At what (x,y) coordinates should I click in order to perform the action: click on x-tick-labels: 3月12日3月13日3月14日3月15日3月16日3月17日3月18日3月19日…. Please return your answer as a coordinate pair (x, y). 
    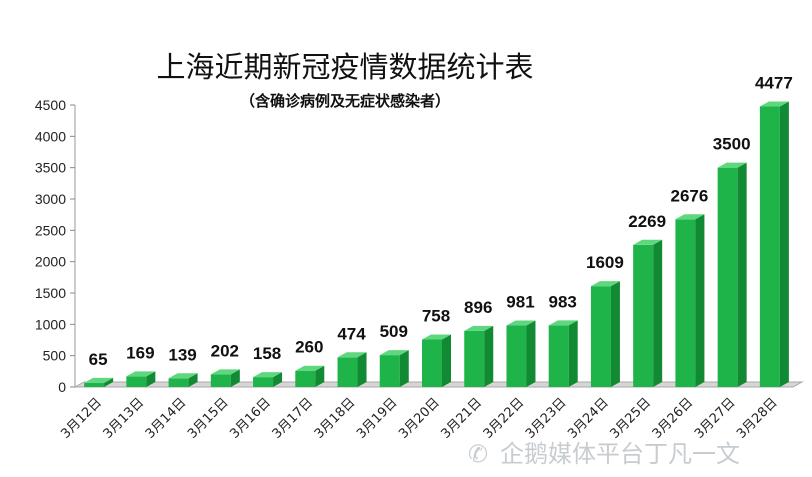
    Looking at the image, I should click on (419, 418).